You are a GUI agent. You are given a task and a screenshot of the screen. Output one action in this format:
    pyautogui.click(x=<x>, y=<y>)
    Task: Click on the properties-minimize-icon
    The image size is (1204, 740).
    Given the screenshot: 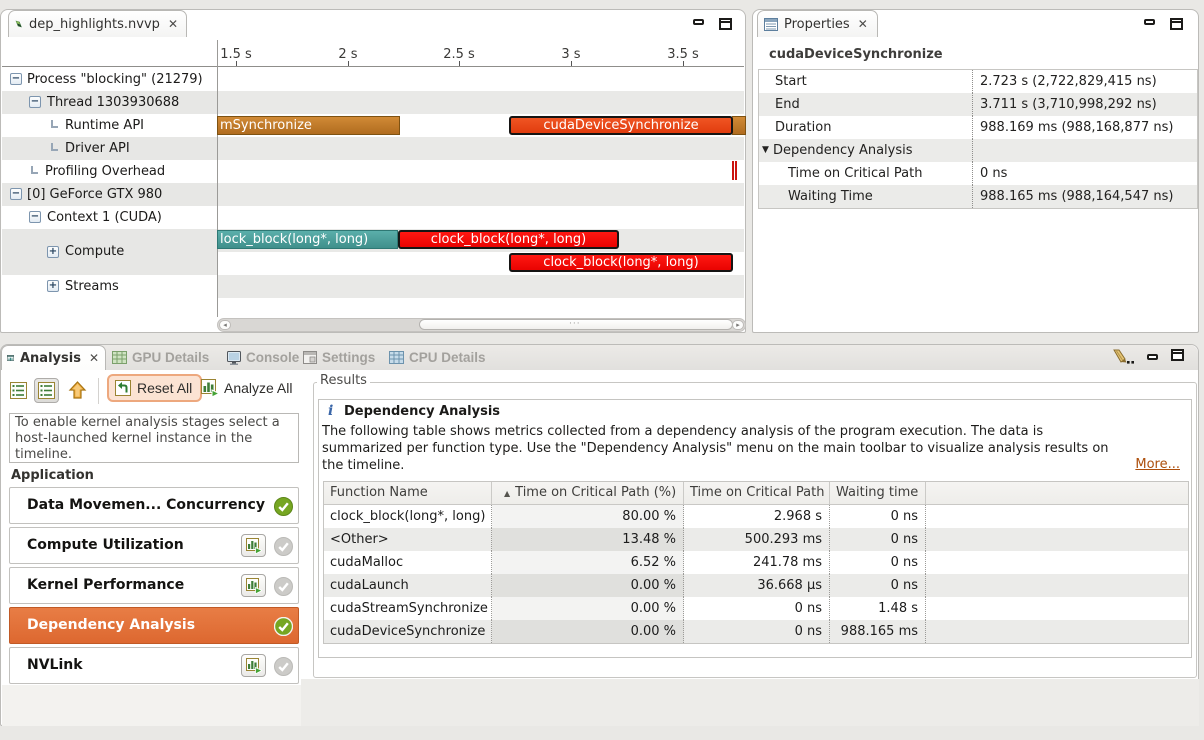 What is the action you would take?
    pyautogui.click(x=1149, y=22)
    